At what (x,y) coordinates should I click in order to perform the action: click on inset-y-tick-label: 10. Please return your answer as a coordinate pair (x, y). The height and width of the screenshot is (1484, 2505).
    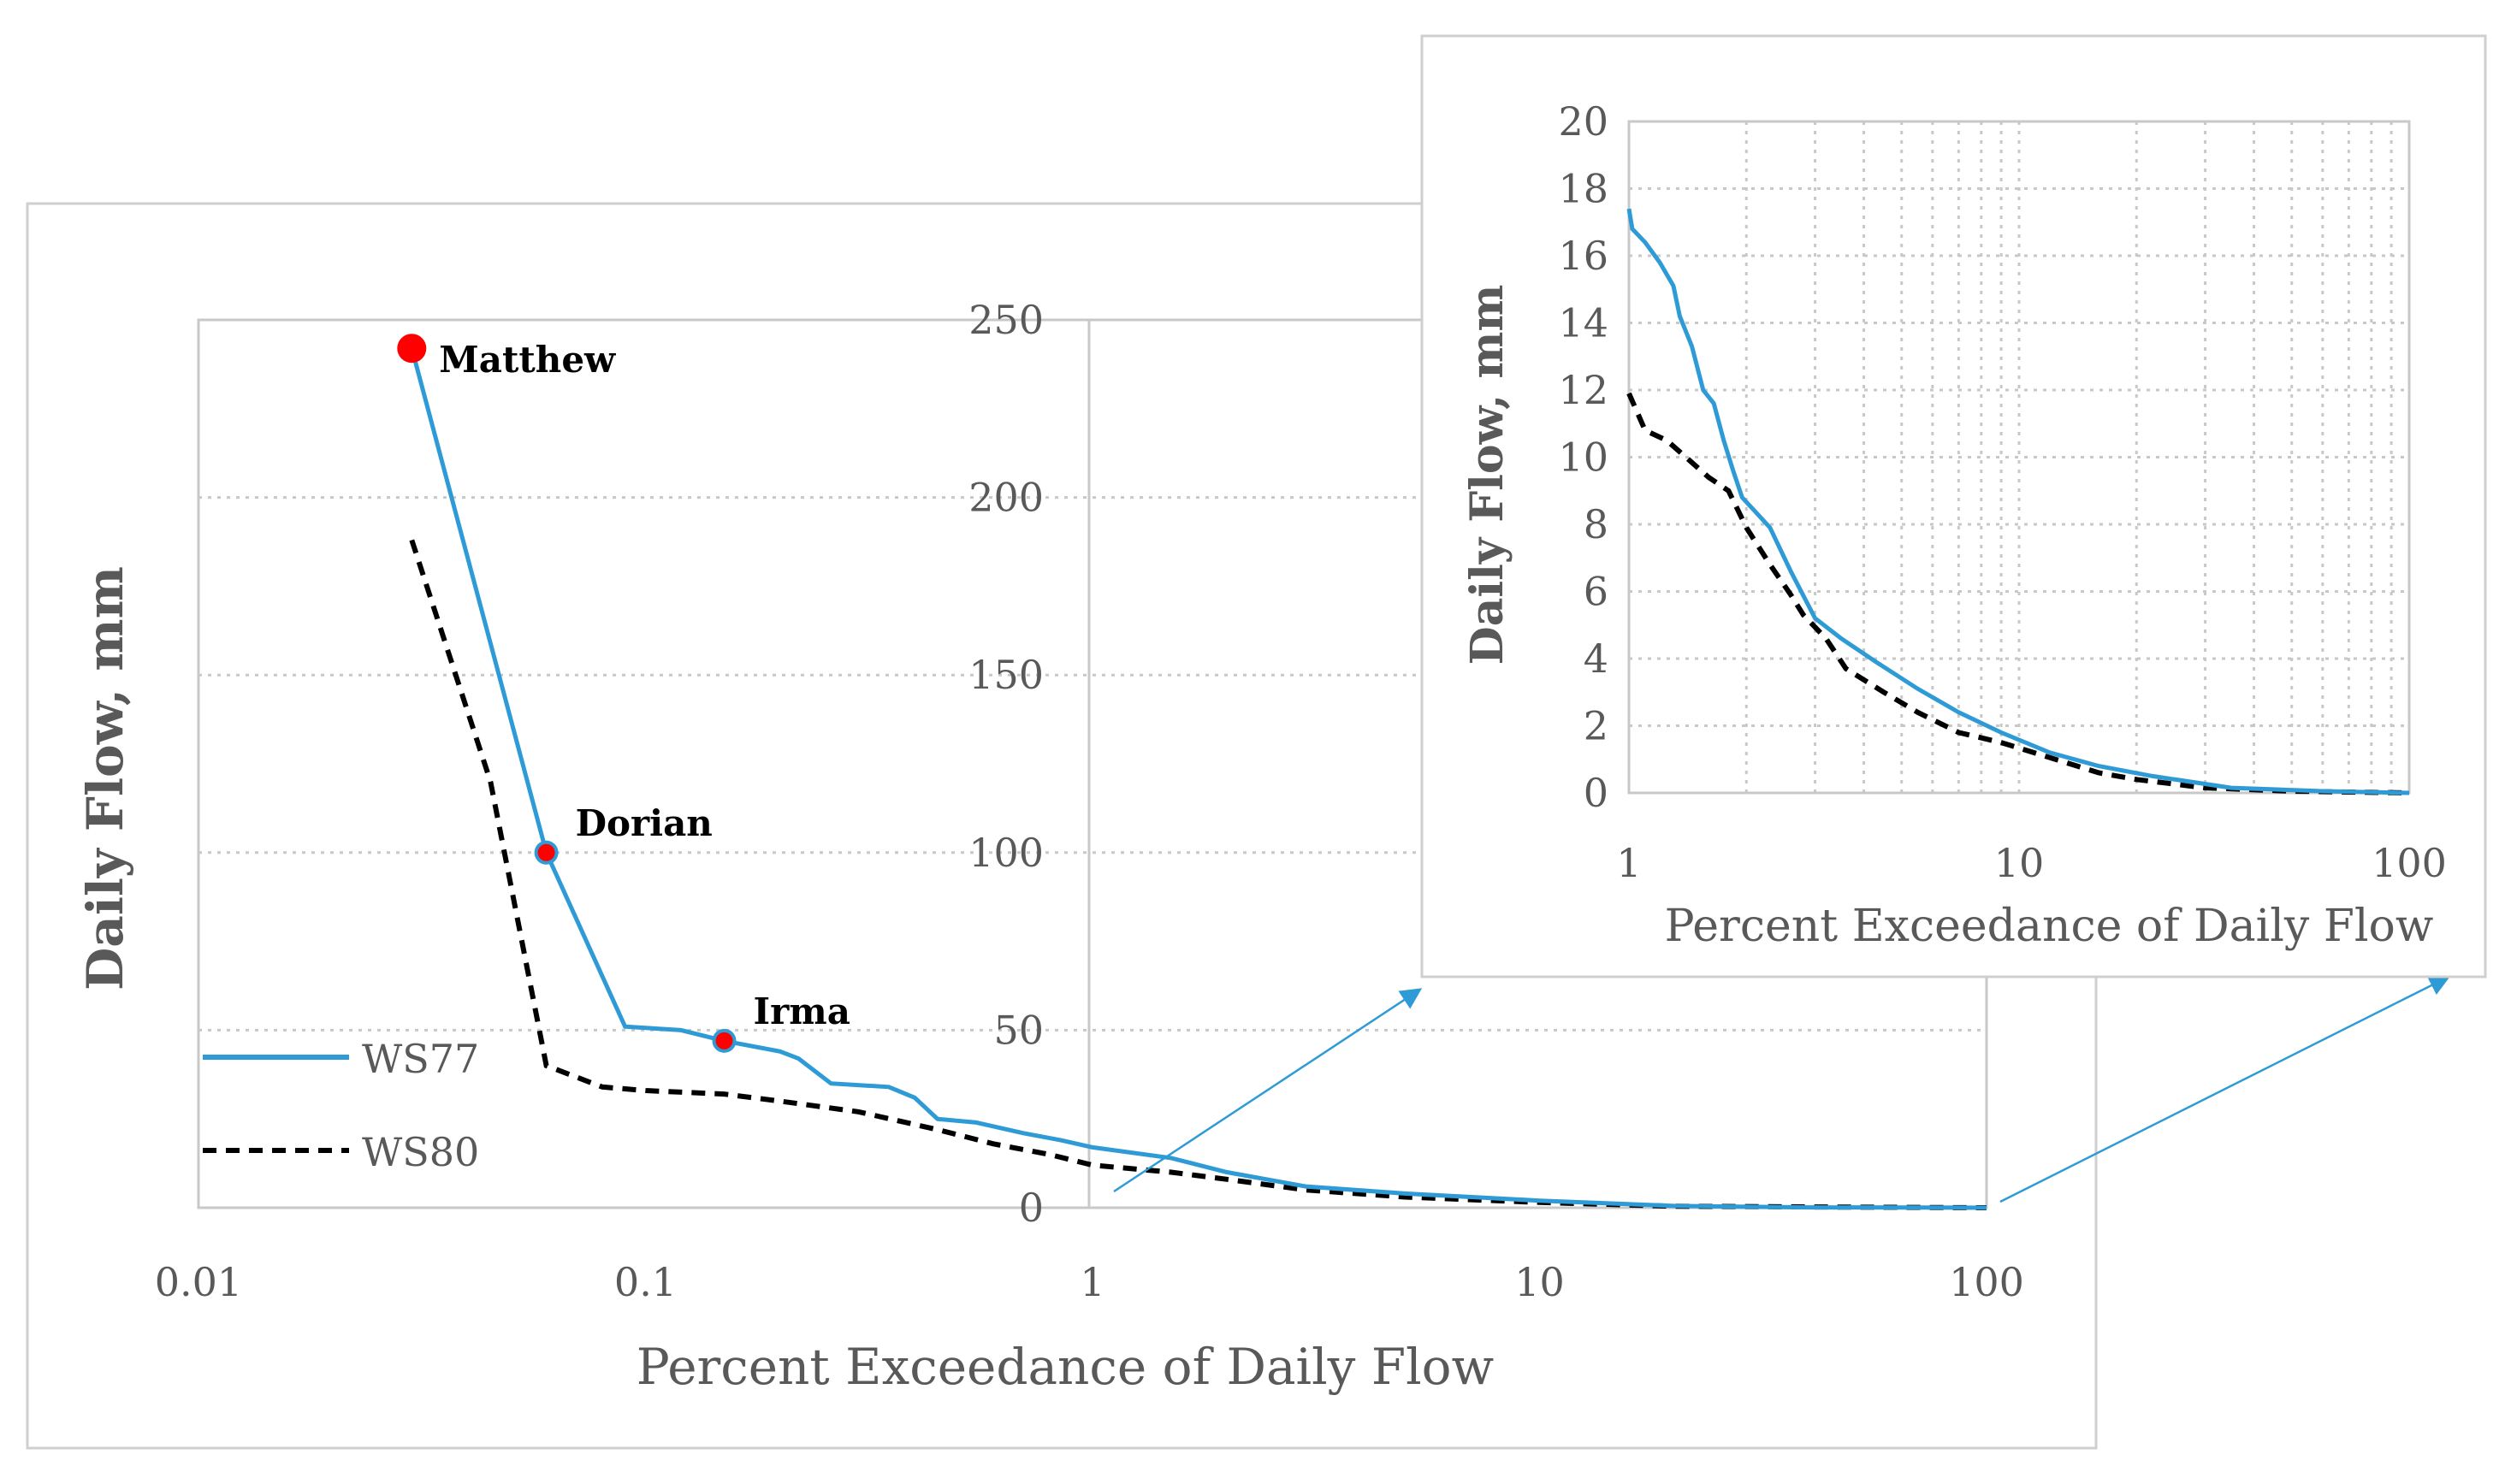
    Looking at the image, I should click on (1583, 458).